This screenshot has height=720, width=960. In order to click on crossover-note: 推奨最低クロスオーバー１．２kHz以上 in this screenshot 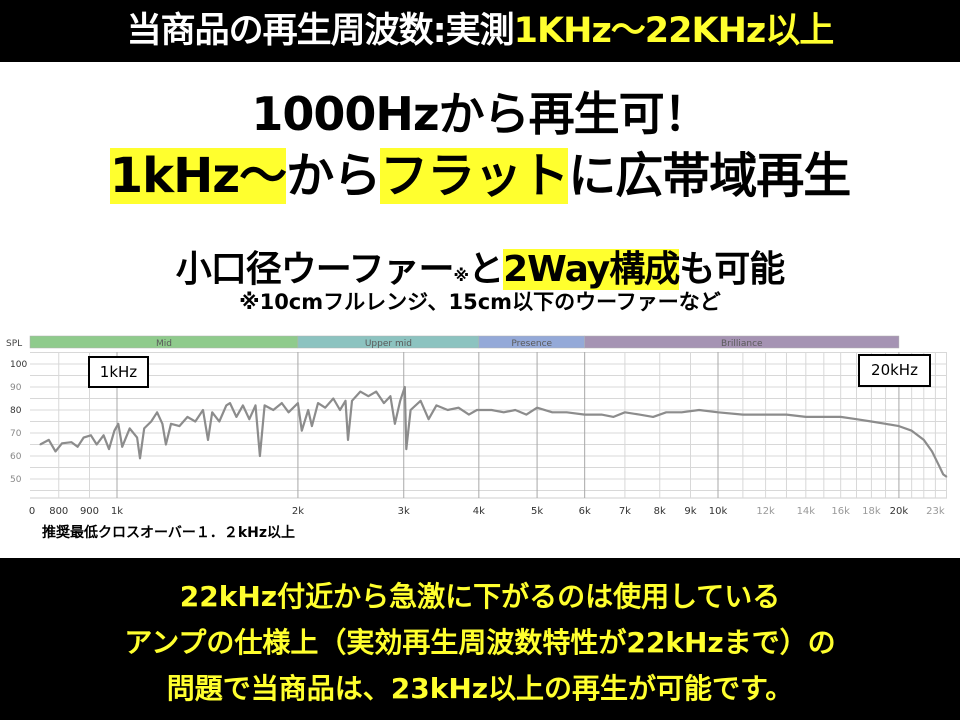, I will do `click(169, 533)`.